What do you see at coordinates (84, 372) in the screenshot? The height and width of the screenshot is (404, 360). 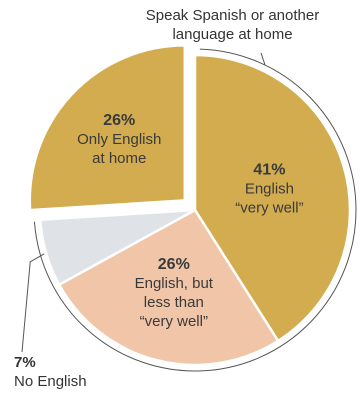 I see `annotation-no-english: 7% No English` at bounding box center [84, 372].